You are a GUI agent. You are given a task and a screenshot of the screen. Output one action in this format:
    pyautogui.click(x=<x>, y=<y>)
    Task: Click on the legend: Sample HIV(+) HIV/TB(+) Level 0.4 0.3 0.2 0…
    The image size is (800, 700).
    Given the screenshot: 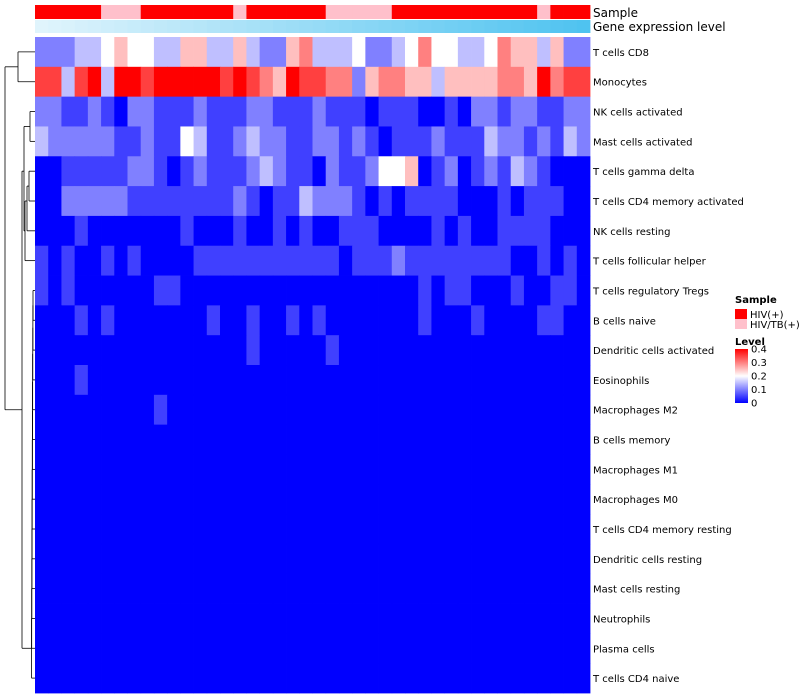 What is the action you would take?
    pyautogui.click(x=767, y=352)
    